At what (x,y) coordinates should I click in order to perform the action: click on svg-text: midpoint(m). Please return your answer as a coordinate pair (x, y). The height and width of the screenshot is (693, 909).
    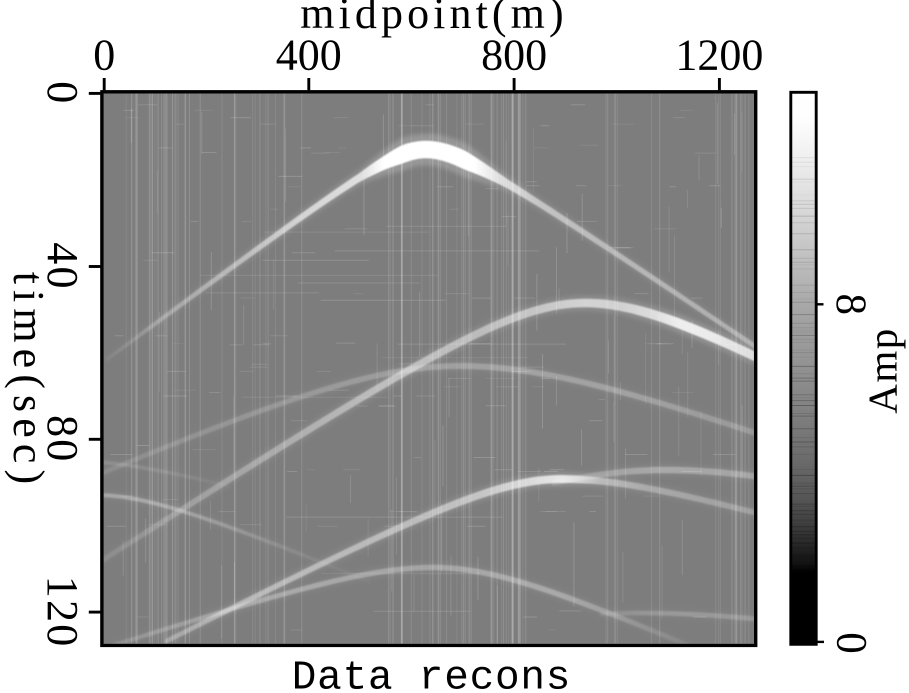
    Looking at the image, I should click on (434, 19).